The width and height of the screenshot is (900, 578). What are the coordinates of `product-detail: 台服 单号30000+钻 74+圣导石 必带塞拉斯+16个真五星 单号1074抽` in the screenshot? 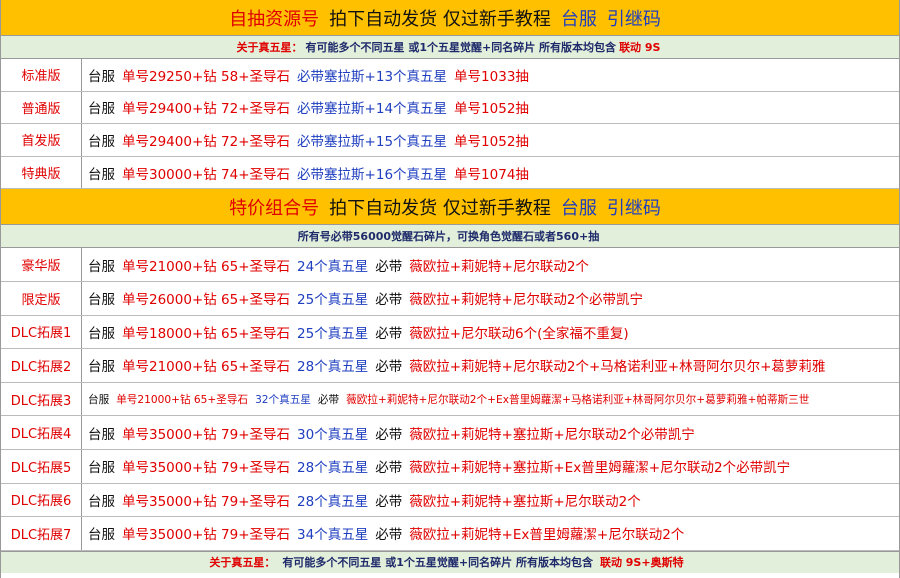 It's located at (309, 173).